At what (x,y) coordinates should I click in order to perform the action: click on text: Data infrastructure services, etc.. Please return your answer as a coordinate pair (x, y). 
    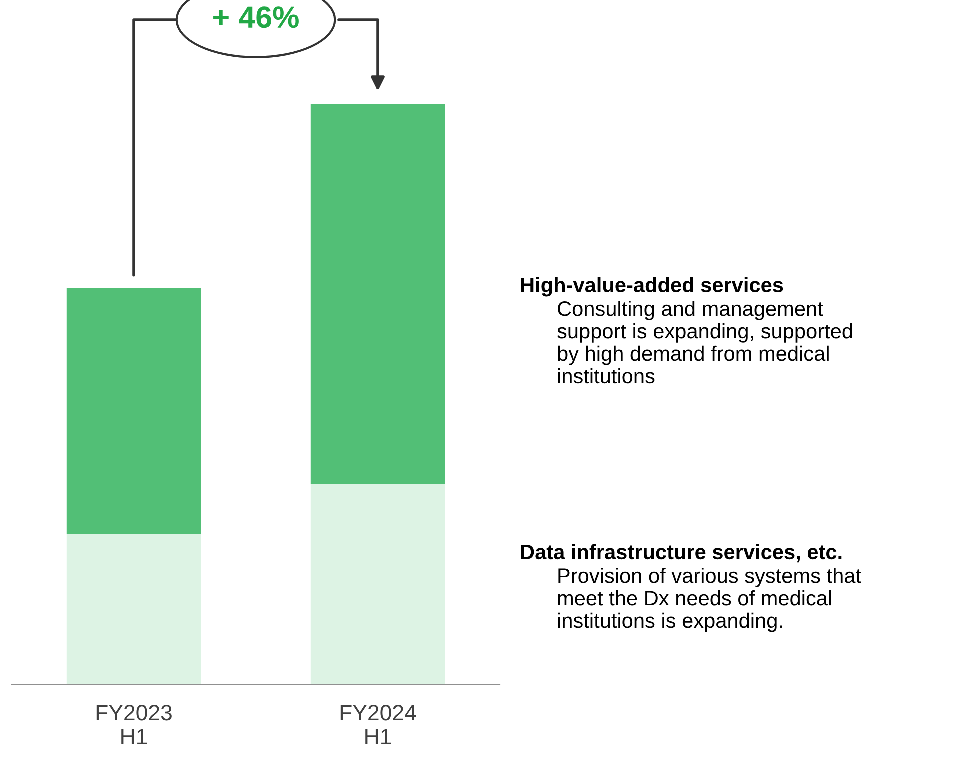
    Looking at the image, I should click on (681, 553).